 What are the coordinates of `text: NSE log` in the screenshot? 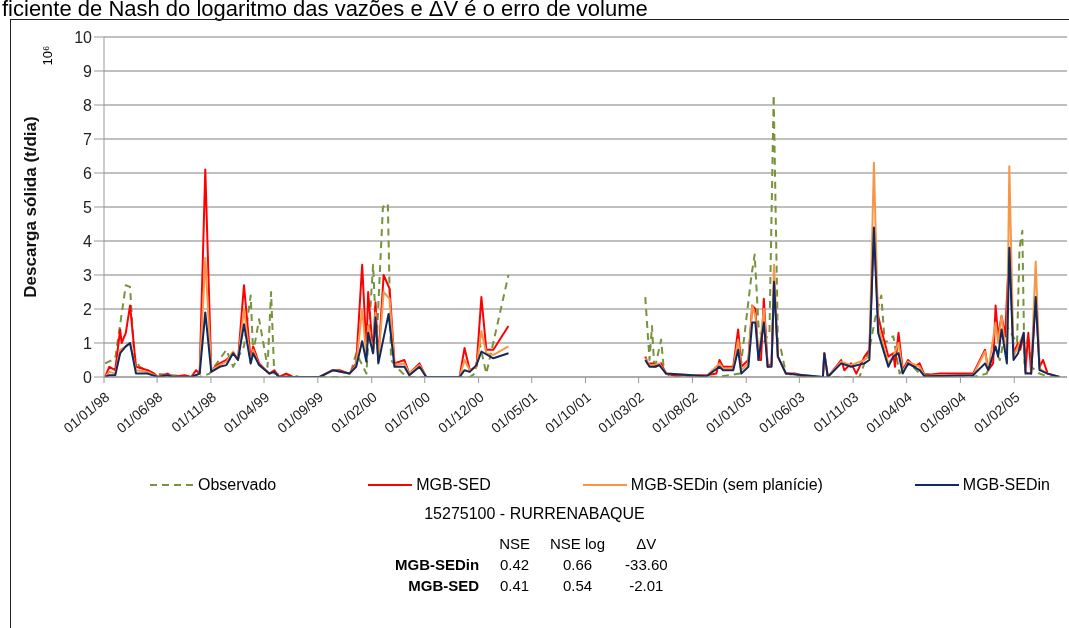 It's located at (578, 544).